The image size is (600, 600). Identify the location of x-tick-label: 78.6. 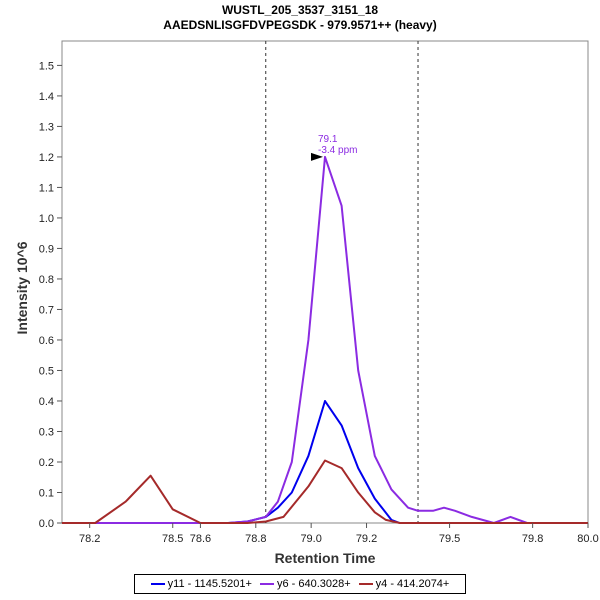
(200, 539).